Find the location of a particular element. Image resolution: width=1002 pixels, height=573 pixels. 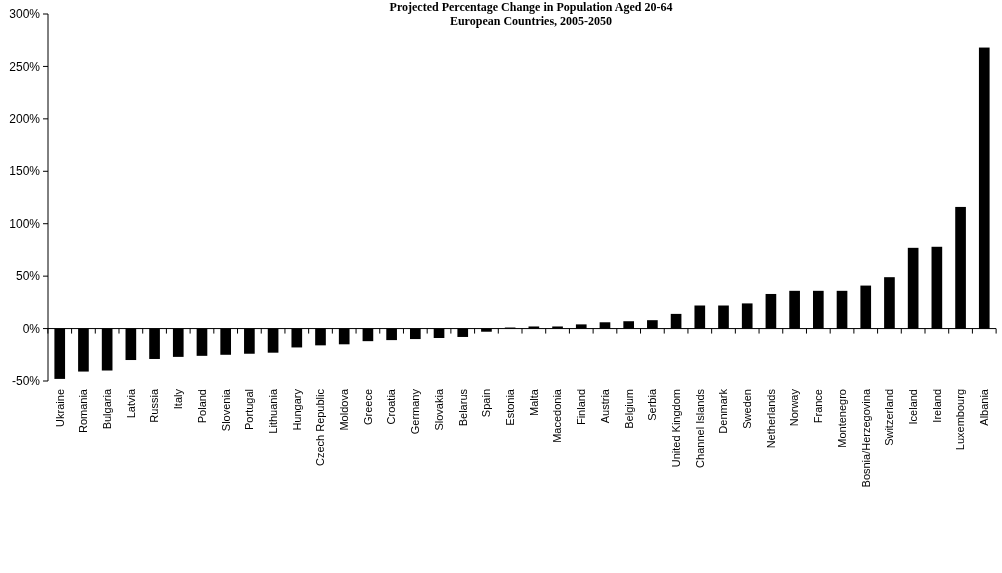

x-tick-label: Ukraine is located at coordinates (59, 408).